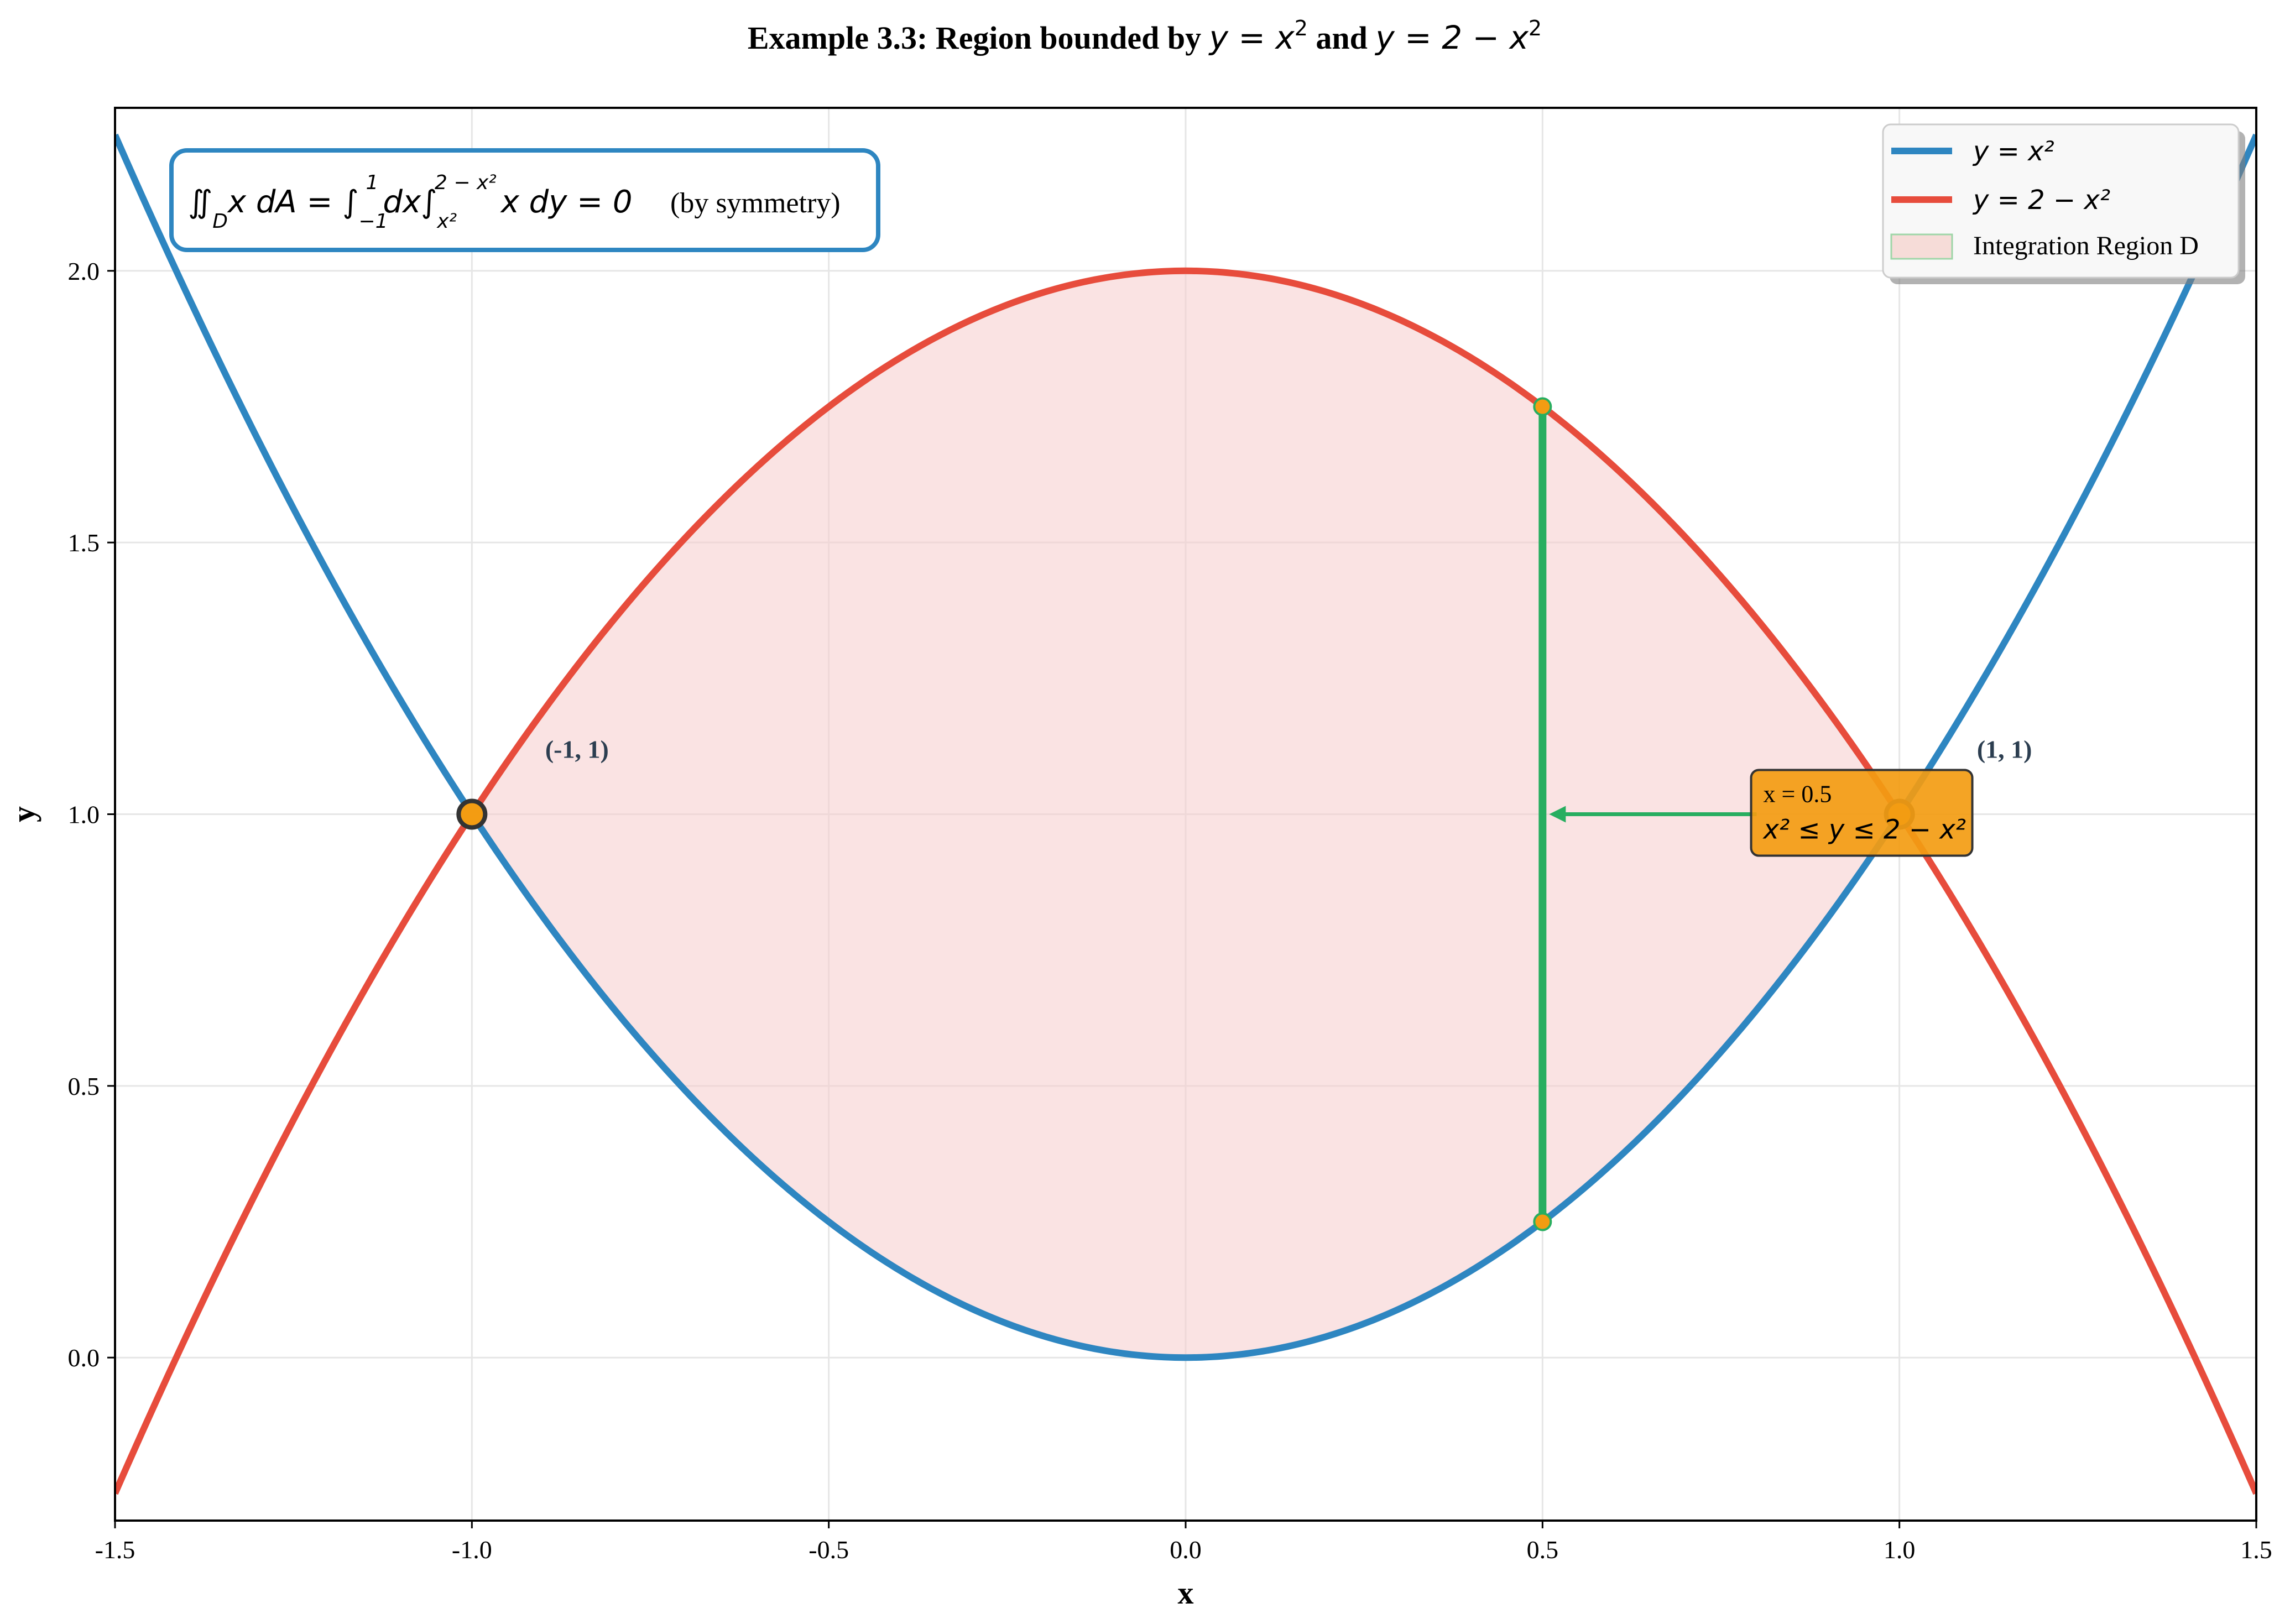  Describe the element at coordinates (84, 1086) in the screenshot. I see `y-tick-label-1: 0.5` at that location.